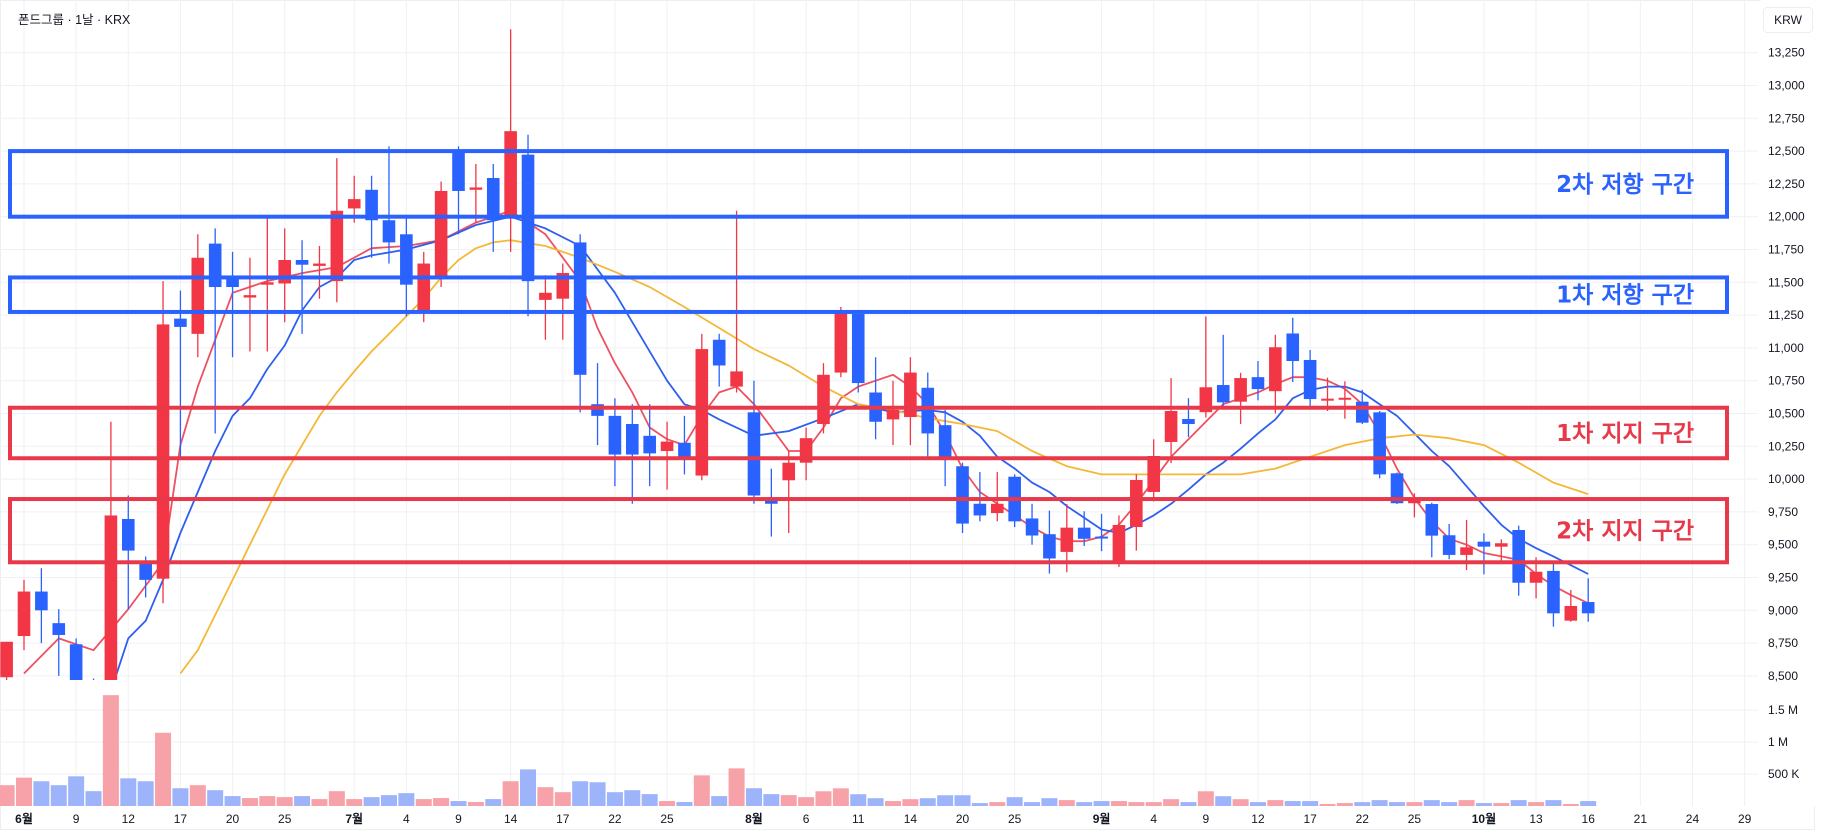 This screenshot has height=839, width=1827. Describe the element at coordinates (1778, 742) in the screenshot. I see `volume-tick-label: 1 M` at that location.